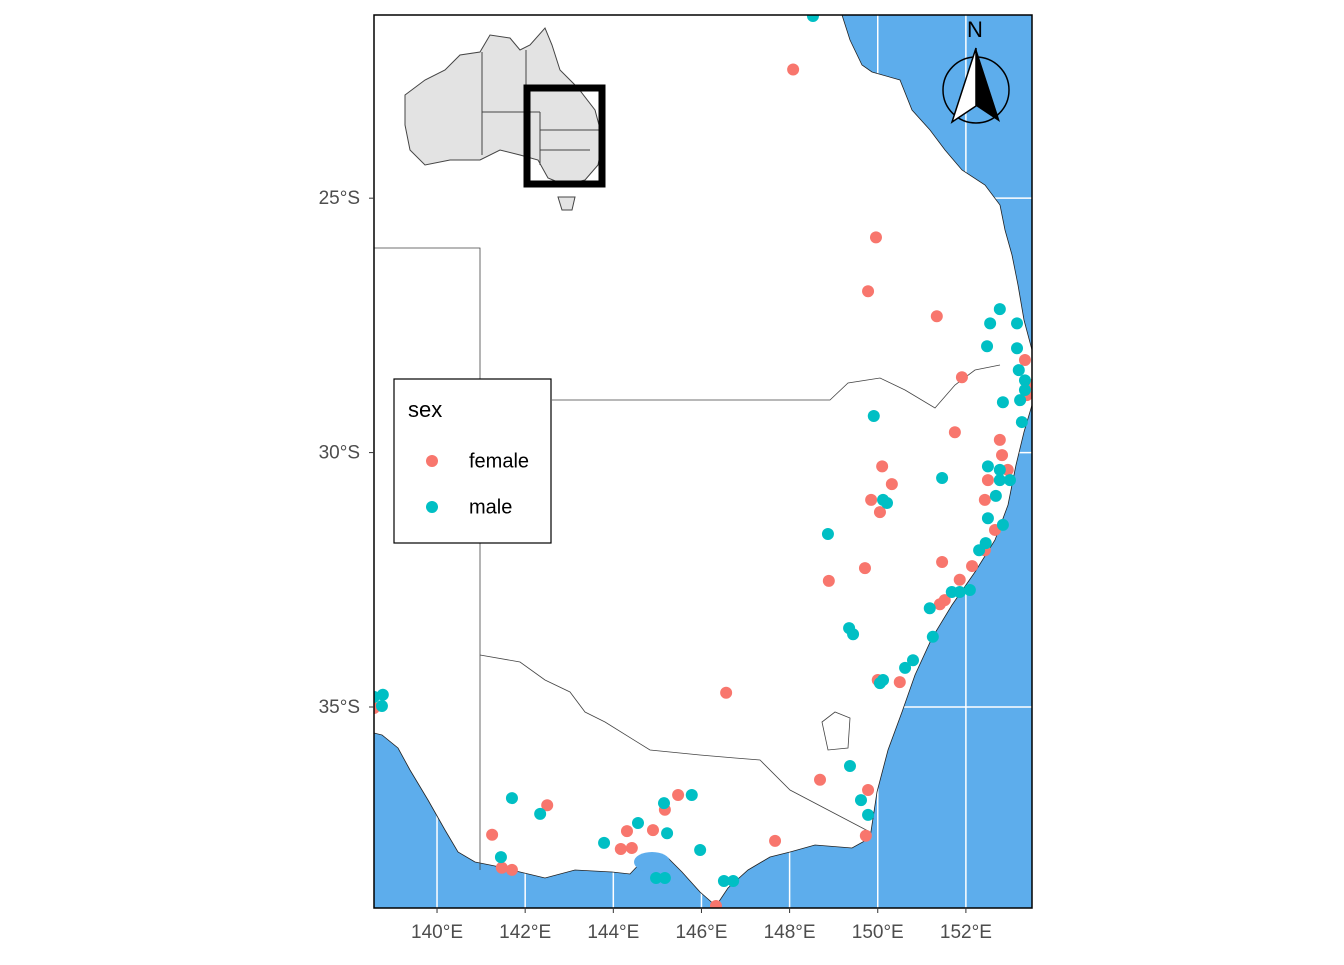 The height and width of the screenshot is (965, 1344). I want to click on x-tick-label: 146°E, so click(701, 932).